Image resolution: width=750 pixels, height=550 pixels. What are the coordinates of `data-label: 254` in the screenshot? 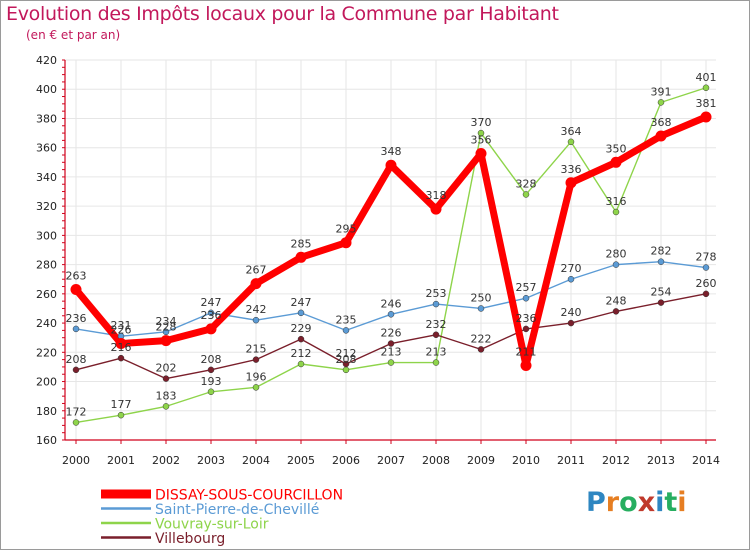 It's located at (661, 292).